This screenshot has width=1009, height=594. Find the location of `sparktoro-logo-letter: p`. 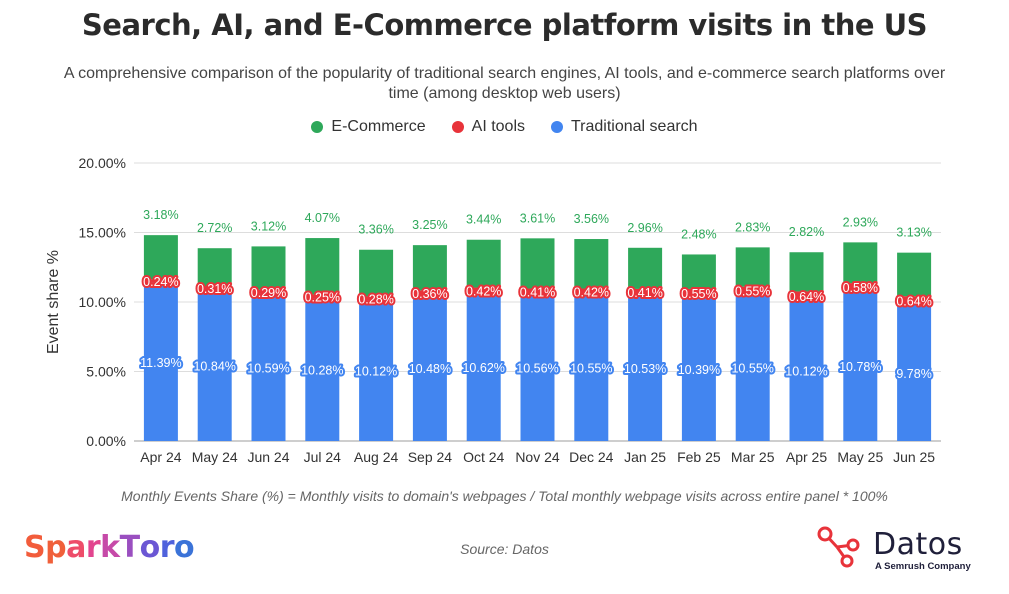

sparktoro-logo-letter: p is located at coordinates (56, 547).